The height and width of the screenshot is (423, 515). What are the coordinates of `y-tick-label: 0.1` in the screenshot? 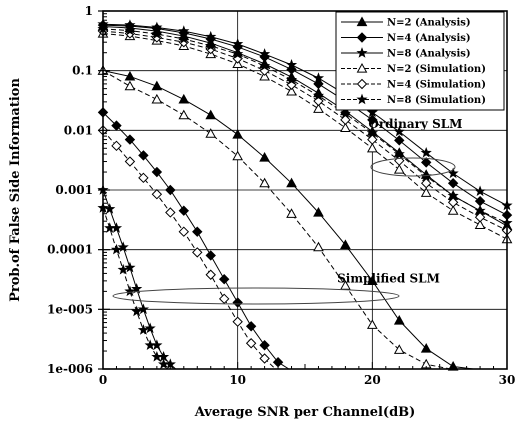 It's located at (82, 71).